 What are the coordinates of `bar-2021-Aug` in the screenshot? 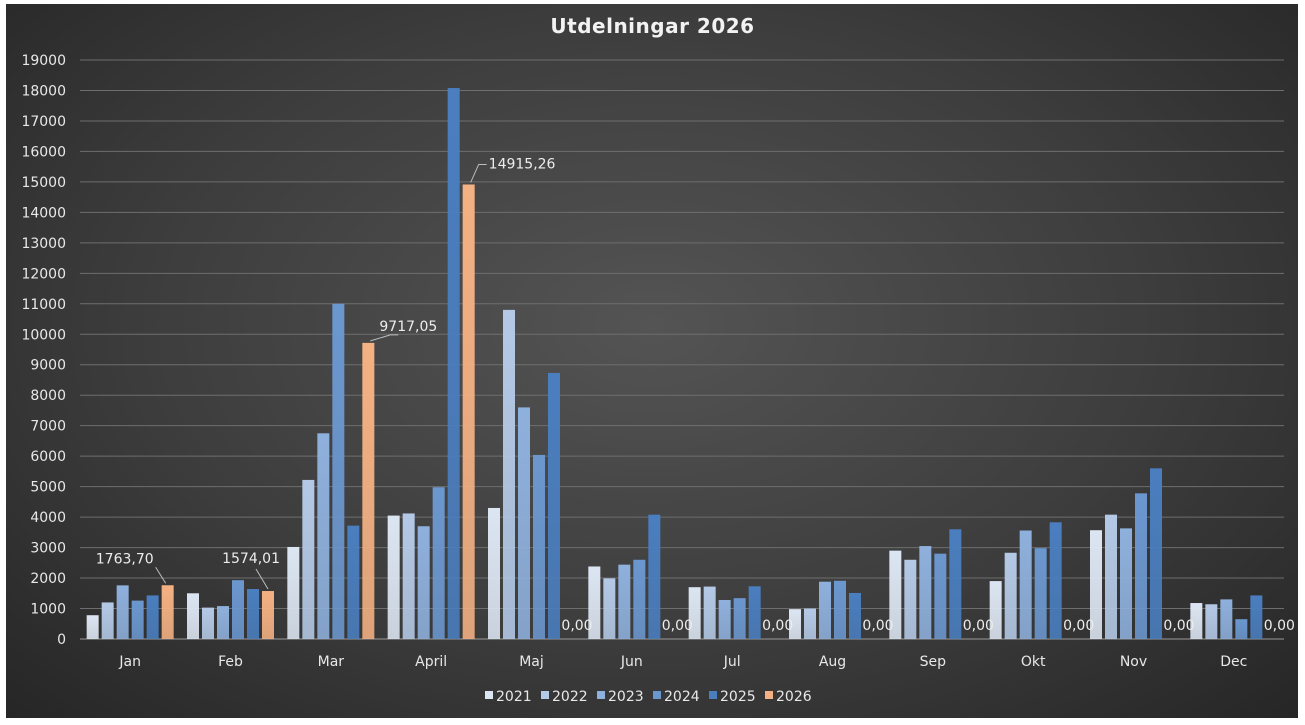 It's located at (795, 624).